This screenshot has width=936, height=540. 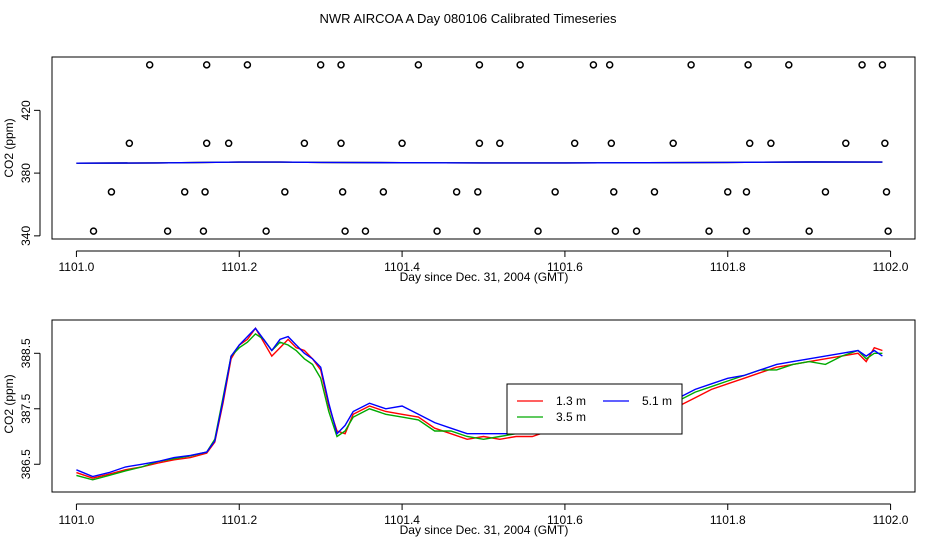 I want to click on y-tick-label: 387.5, so click(x=26, y=408).